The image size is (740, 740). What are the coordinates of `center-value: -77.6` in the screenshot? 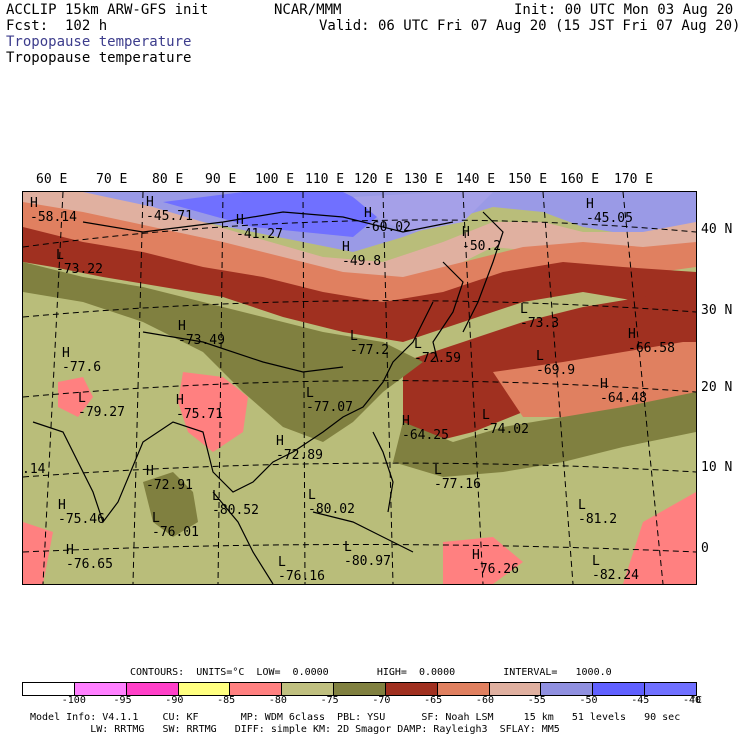 It's located at (82, 367).